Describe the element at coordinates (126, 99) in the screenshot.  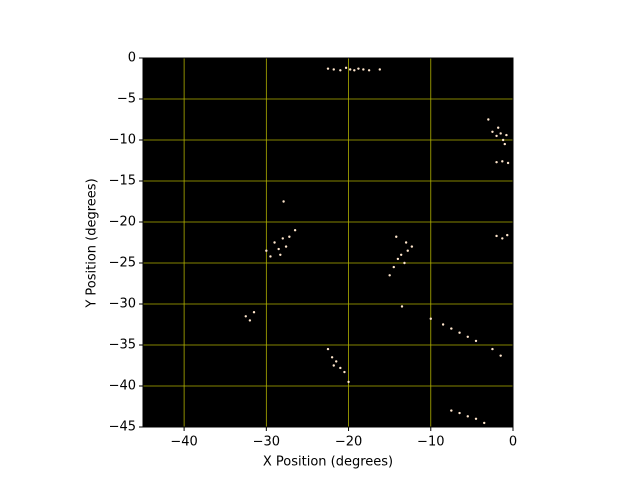
I see `y-tick-label: −5` at that location.